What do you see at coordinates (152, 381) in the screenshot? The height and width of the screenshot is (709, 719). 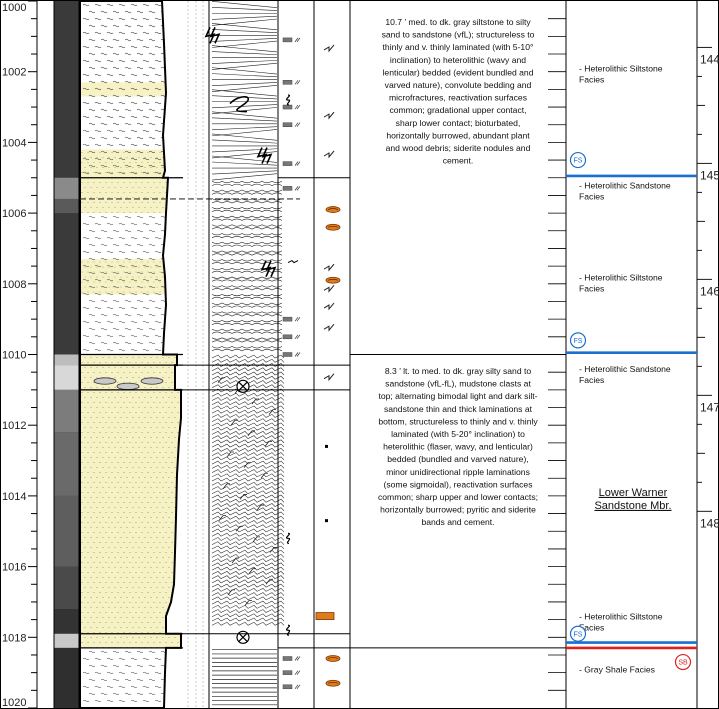 I see `mudstone-clast` at bounding box center [152, 381].